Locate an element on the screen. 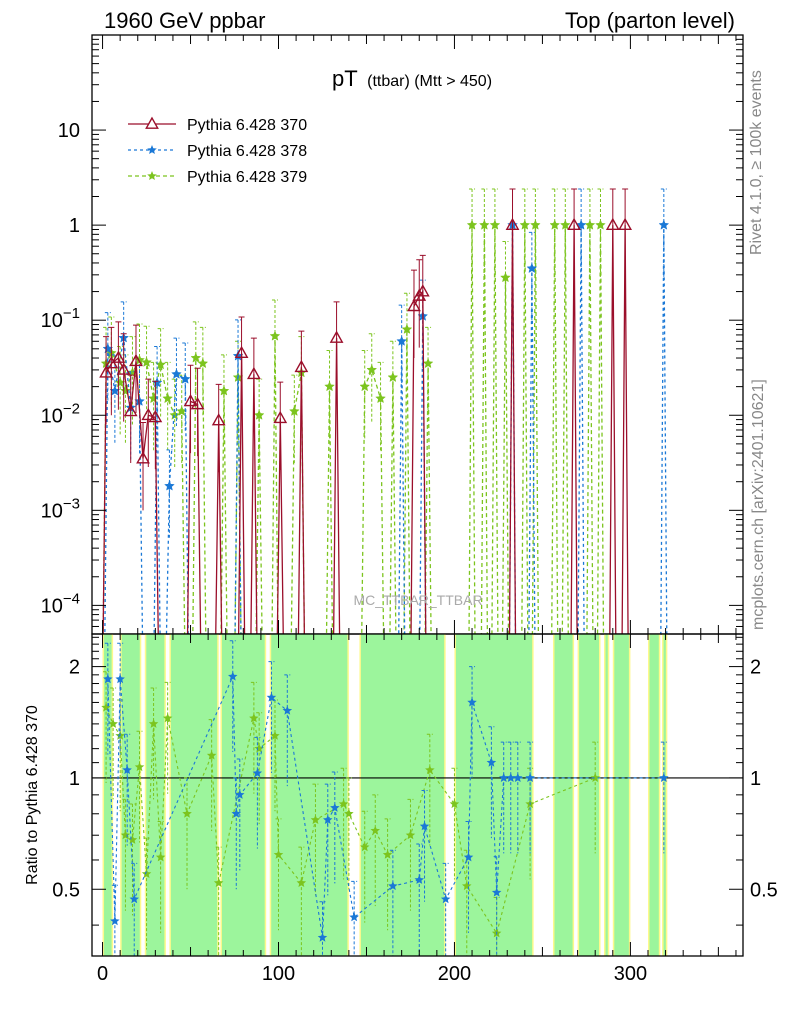 Image resolution: width=786 pixels, height=1024 pixels. legend-item-2: Pythia 6.428 379 is located at coordinates (217, 177).